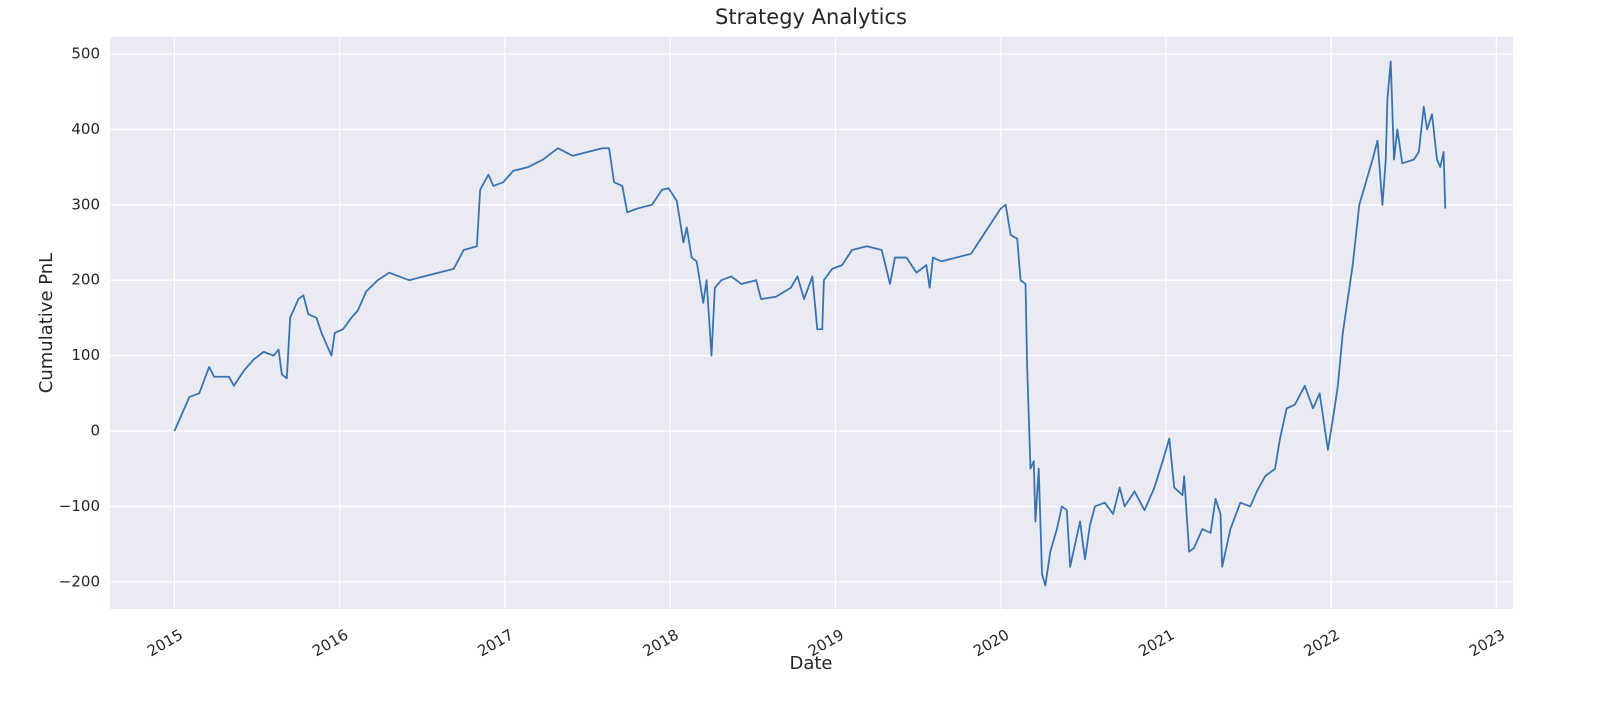  What do you see at coordinates (85, 204) in the screenshot?
I see `y-tick-label: 300` at bounding box center [85, 204].